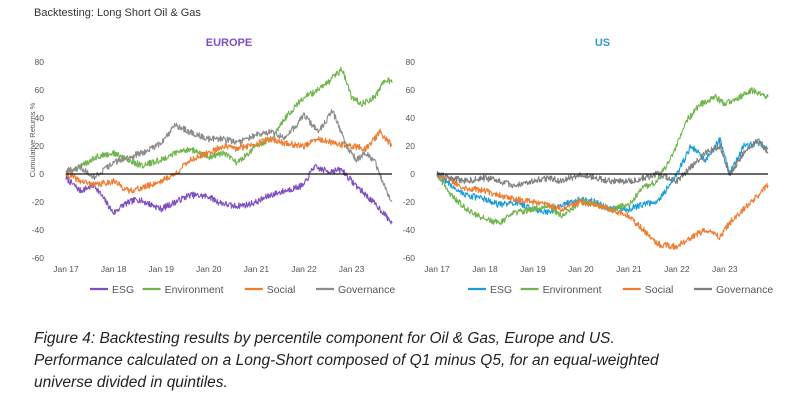 The height and width of the screenshot is (413, 800). Describe the element at coordinates (602, 43) in the screenshot. I see `chart-title: US` at that location.